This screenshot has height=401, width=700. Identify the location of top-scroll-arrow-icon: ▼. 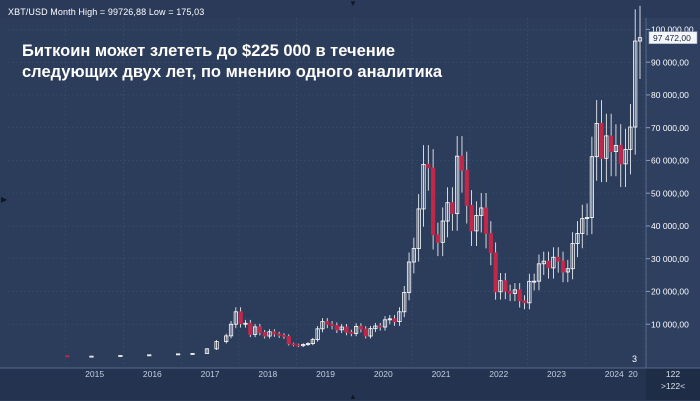
(353, 4).